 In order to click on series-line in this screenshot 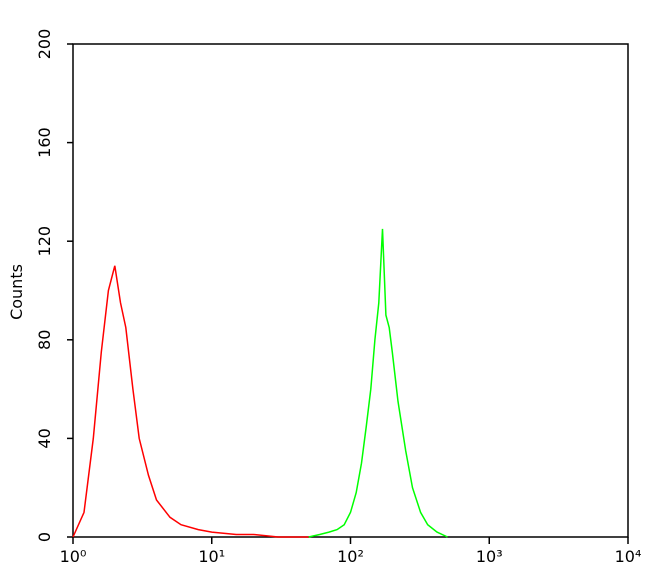, I will do `click(378, 383)`.